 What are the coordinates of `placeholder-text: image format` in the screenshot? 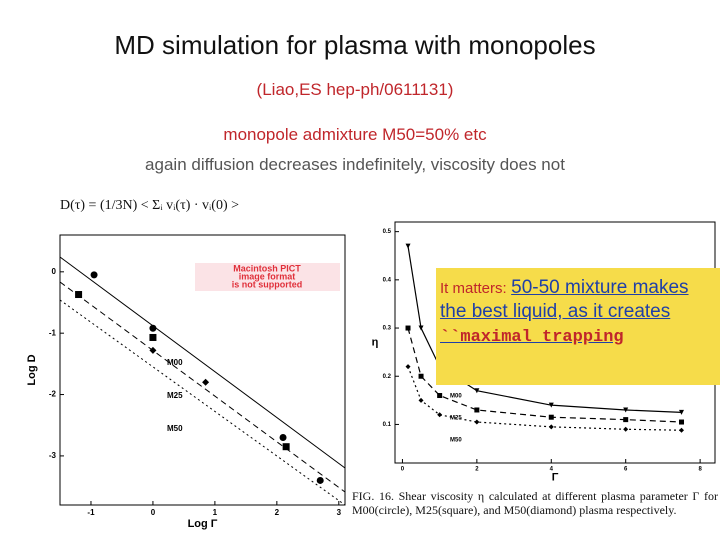 It's located at (267, 276).